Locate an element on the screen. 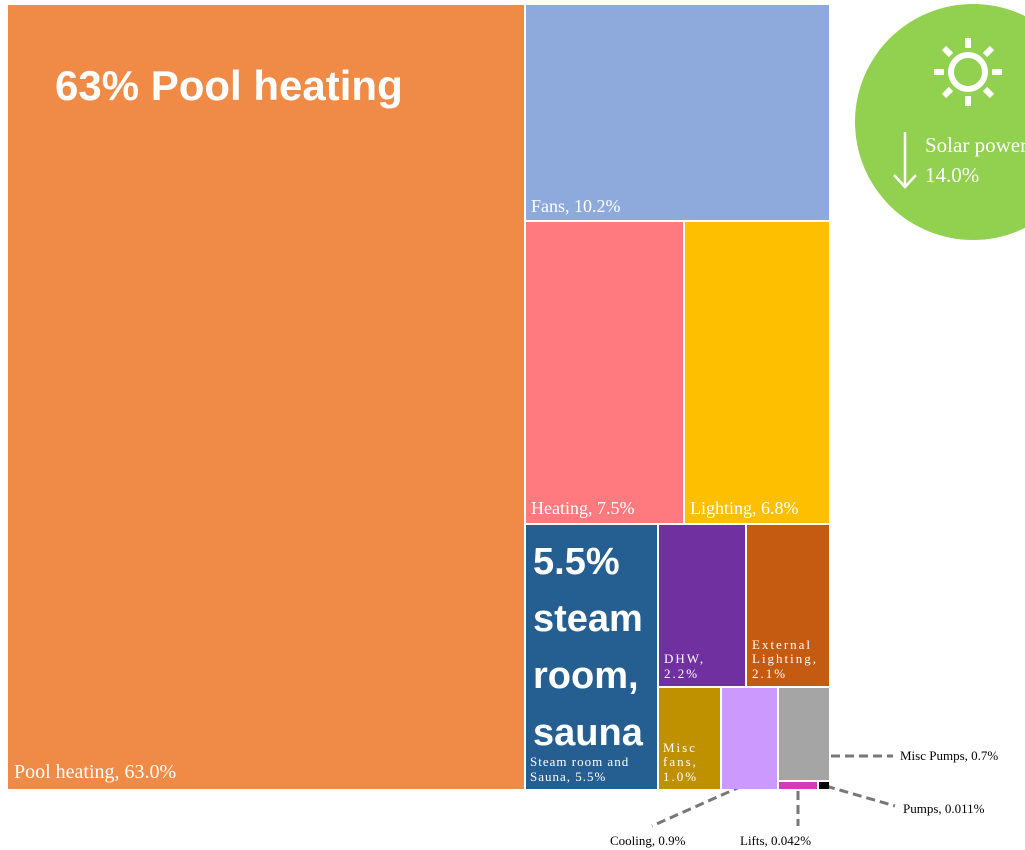 Image resolution: width=1025 pixels, height=850 pixels. cell-label: External Lighting, 2.1% is located at coordinates (785, 659).